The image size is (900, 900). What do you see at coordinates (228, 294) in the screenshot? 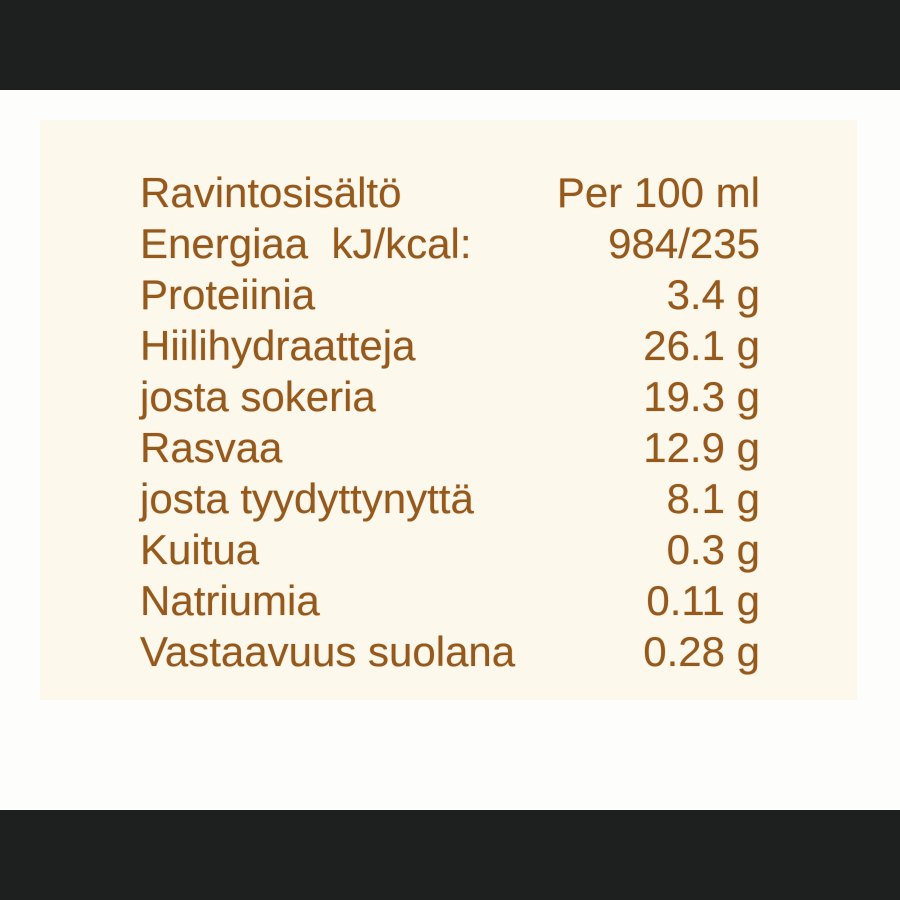
I see `nutrient-name: Proteiinia` at bounding box center [228, 294].